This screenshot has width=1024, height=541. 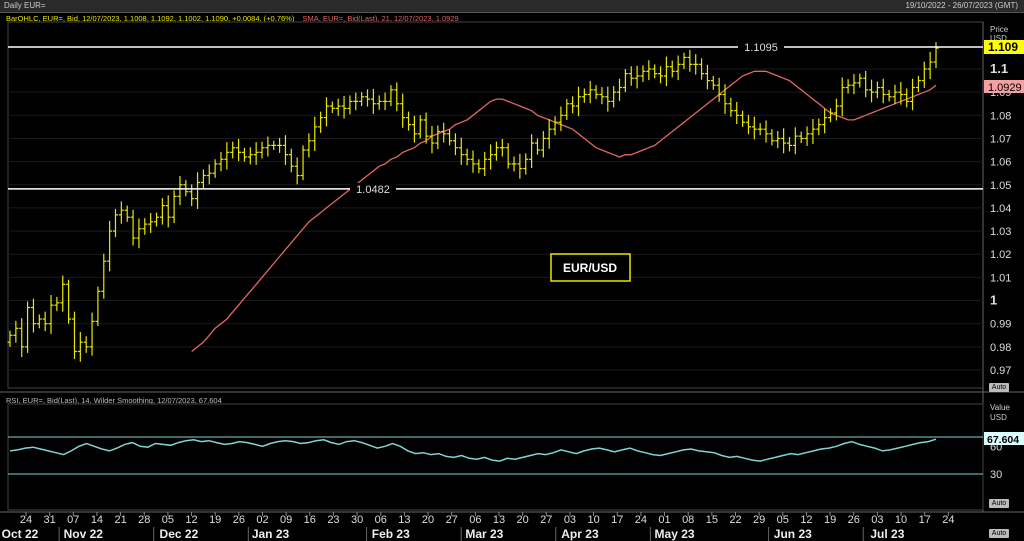 I want to click on month-label: Jul 23, so click(x=887, y=534).